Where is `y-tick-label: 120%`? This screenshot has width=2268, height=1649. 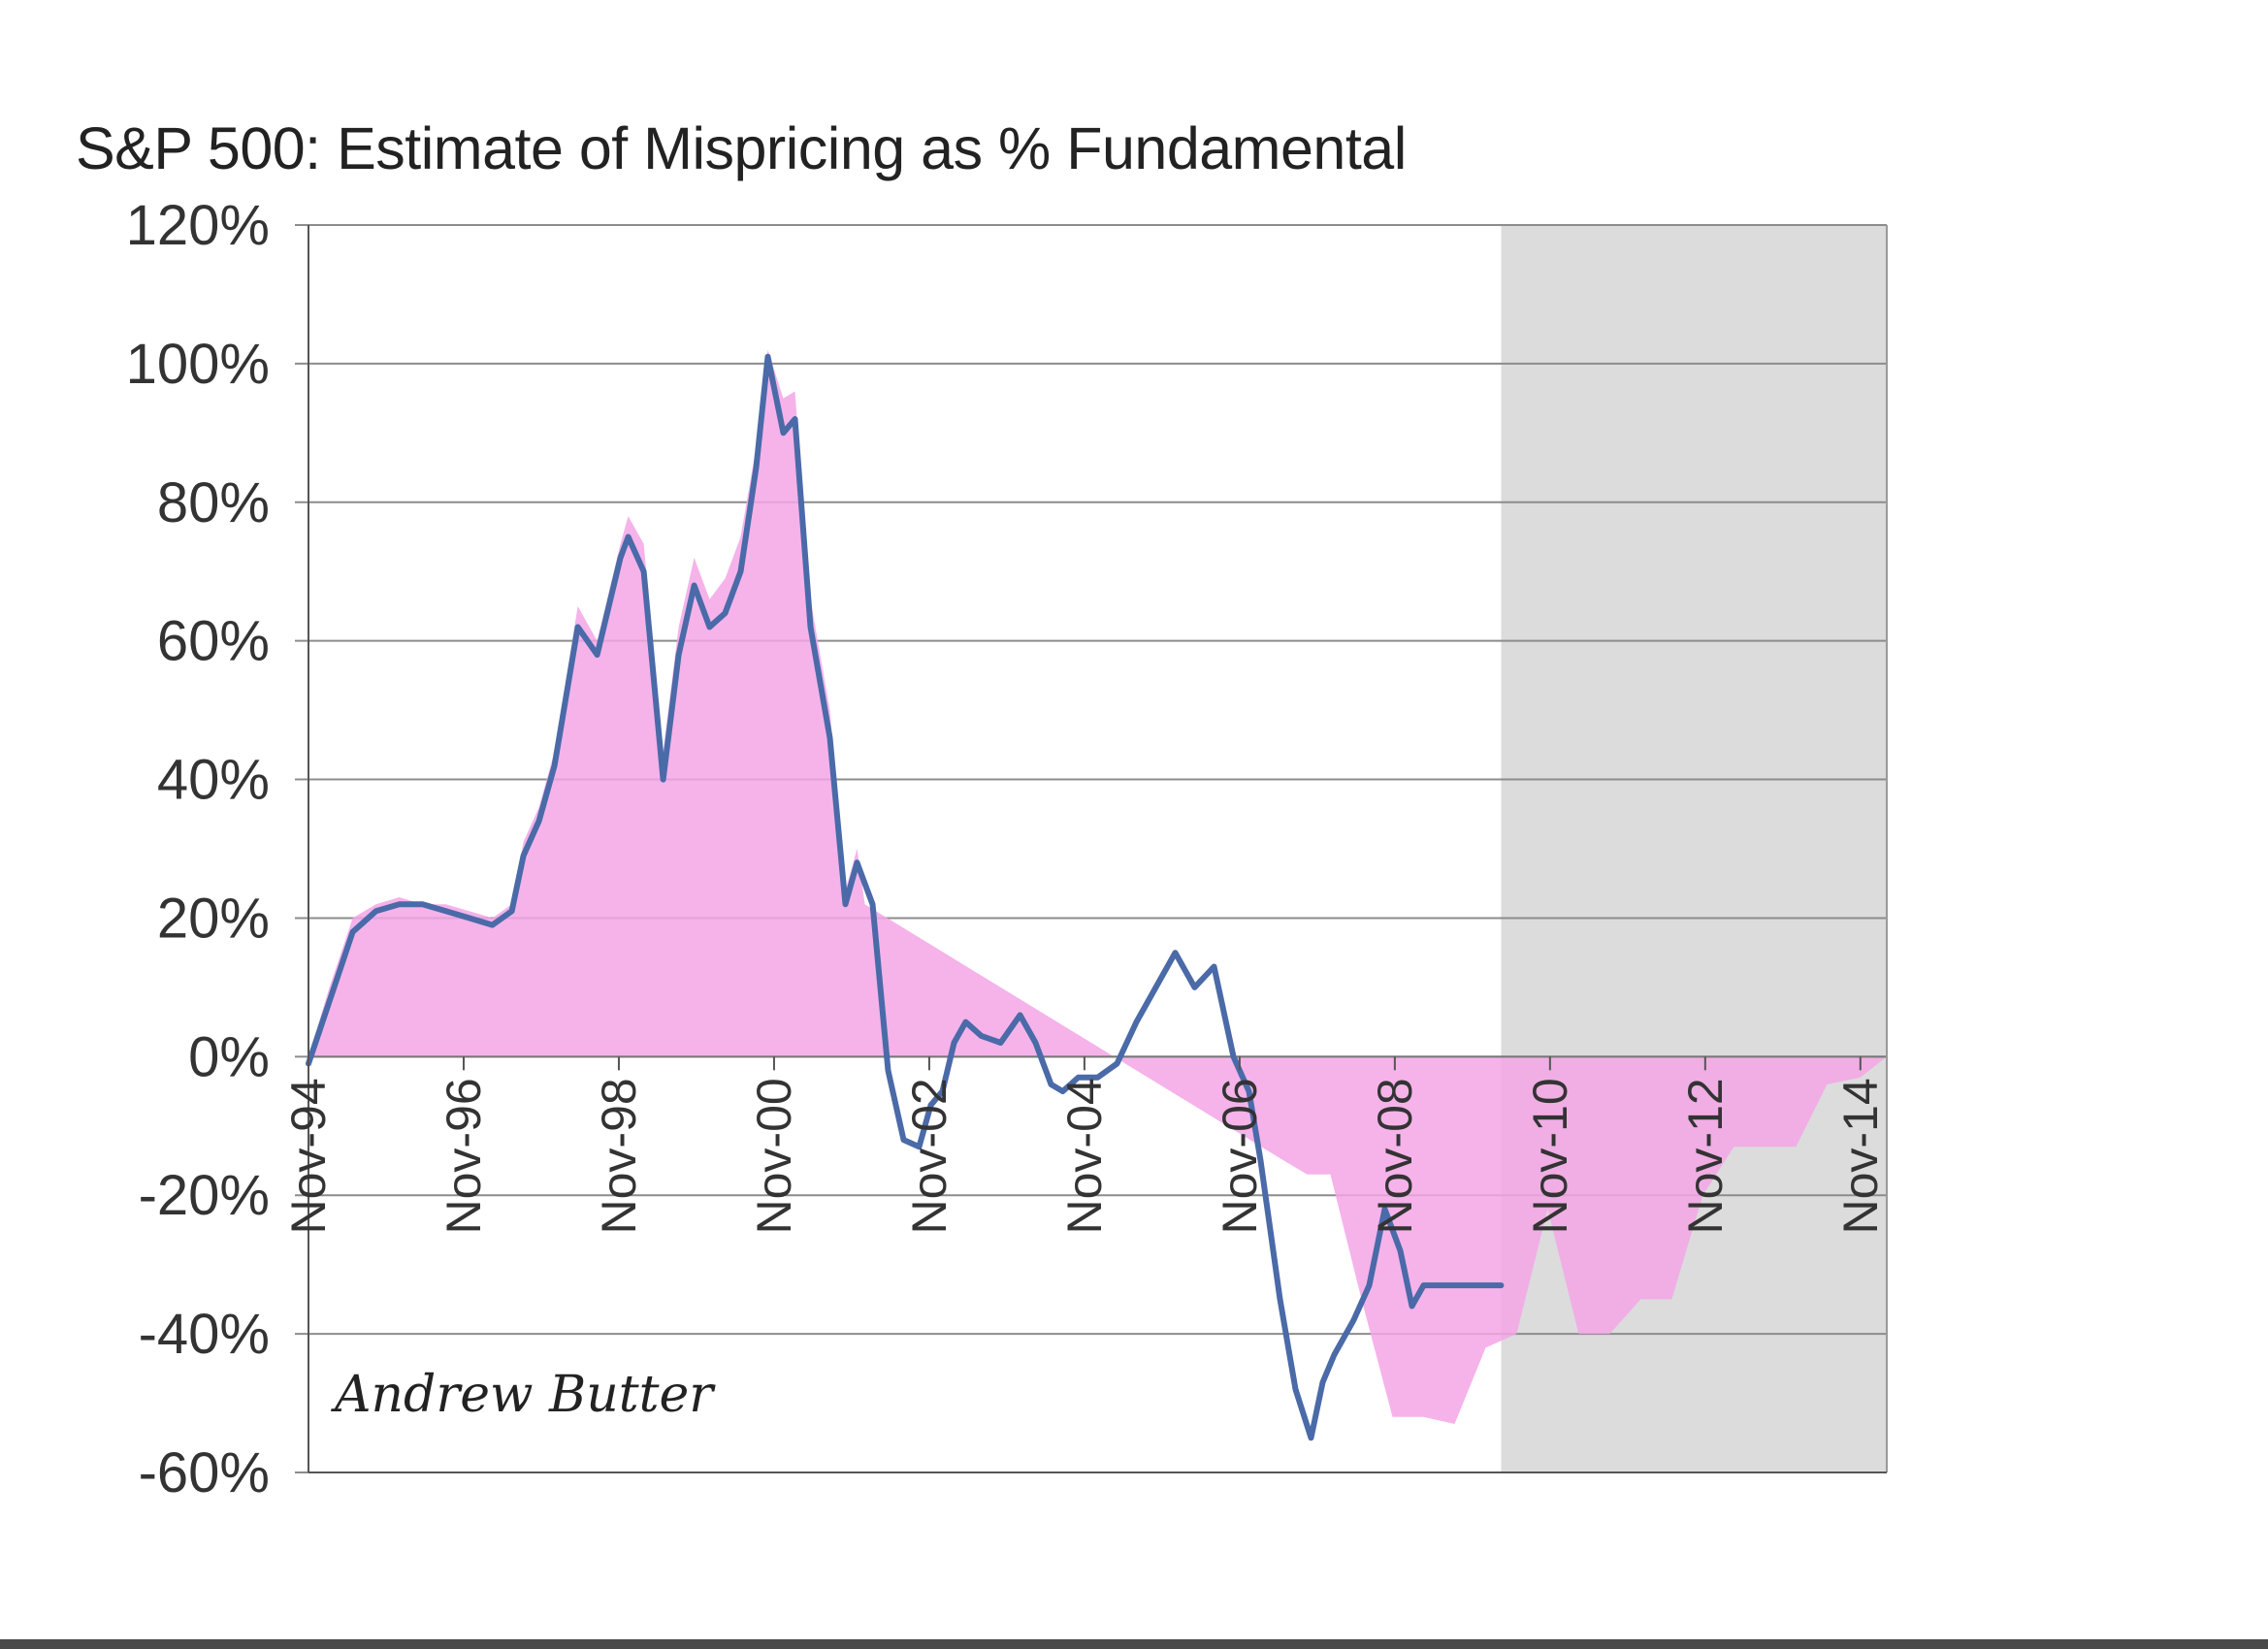
y-tick-label: 120% is located at coordinates (198, 225).